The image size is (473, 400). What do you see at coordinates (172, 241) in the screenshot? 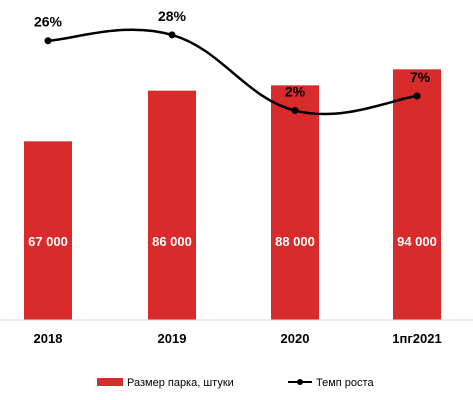
I see `bar-value-label-2019: 86 000` at bounding box center [172, 241].